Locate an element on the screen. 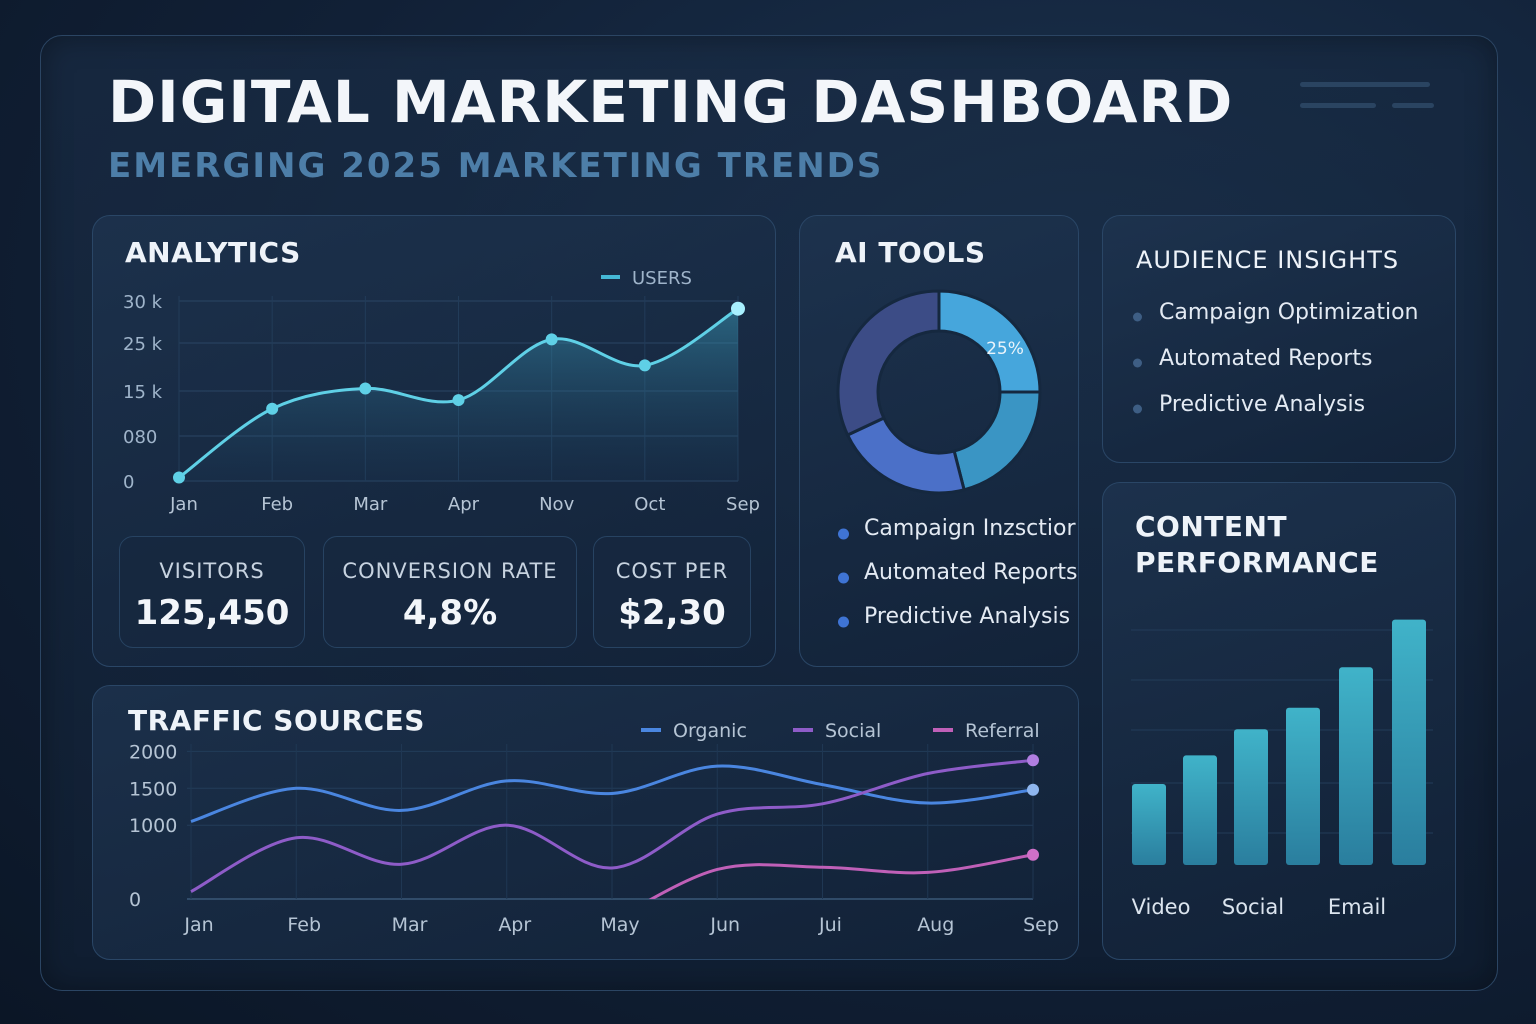  content-performance-title: CONTENT PERFORMANCE is located at coordinates (1257, 545).